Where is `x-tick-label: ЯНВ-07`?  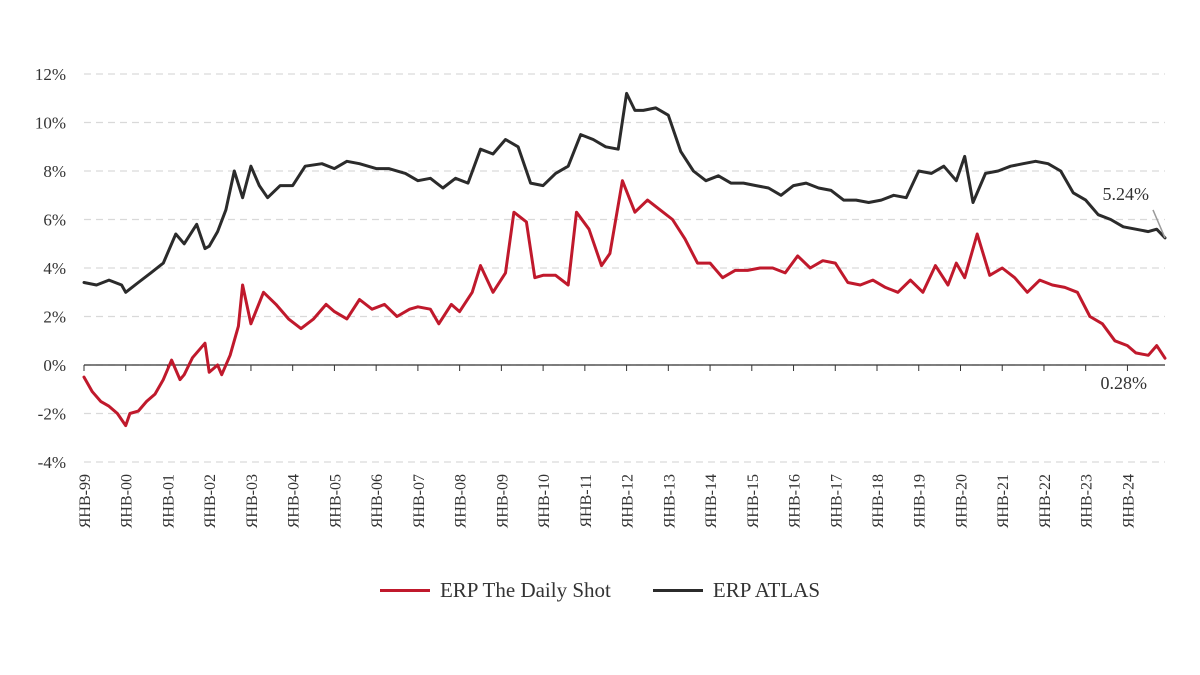
x-tick-label: ЯНВ-07 is located at coordinates (419, 501).